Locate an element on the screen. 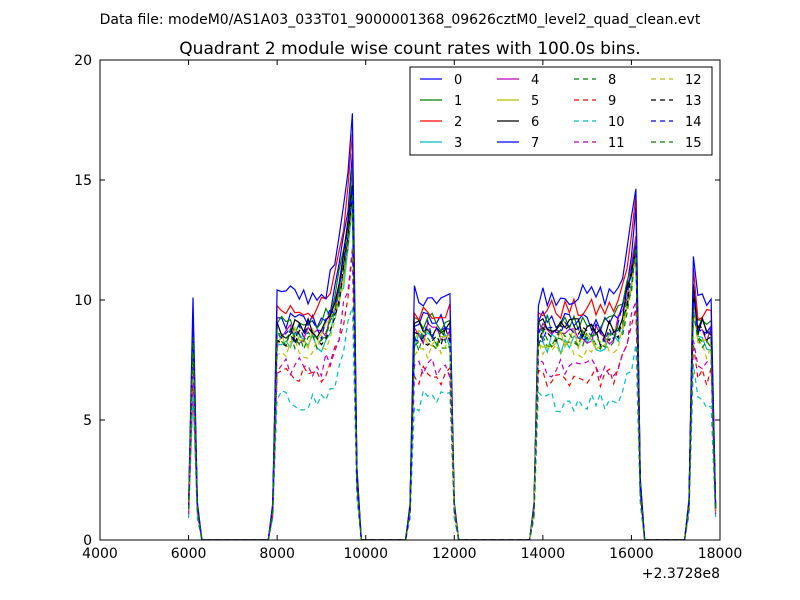 The height and width of the screenshot is (600, 800). legend-label-9: 9 is located at coordinates (612, 101).